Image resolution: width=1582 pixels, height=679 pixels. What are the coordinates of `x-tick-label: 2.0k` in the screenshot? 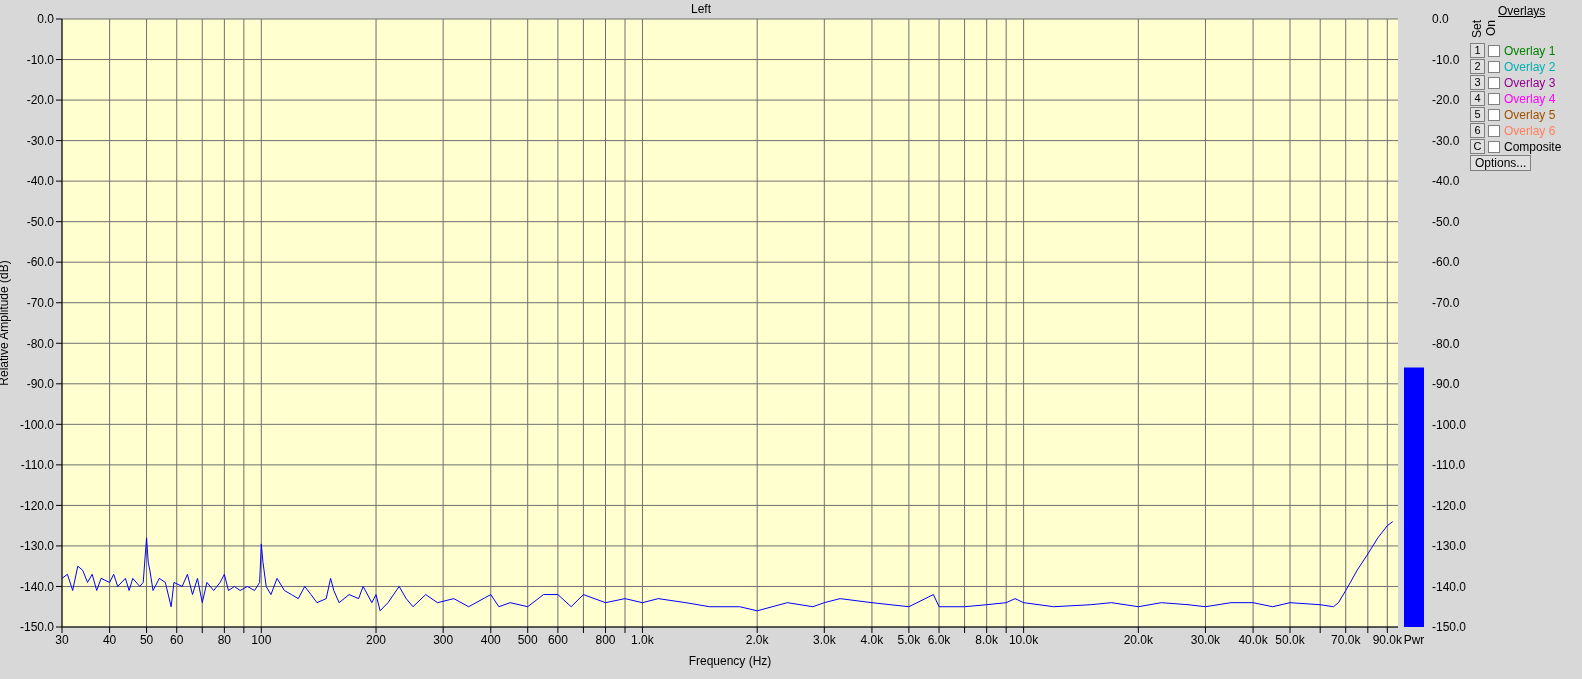 It's located at (757, 639).